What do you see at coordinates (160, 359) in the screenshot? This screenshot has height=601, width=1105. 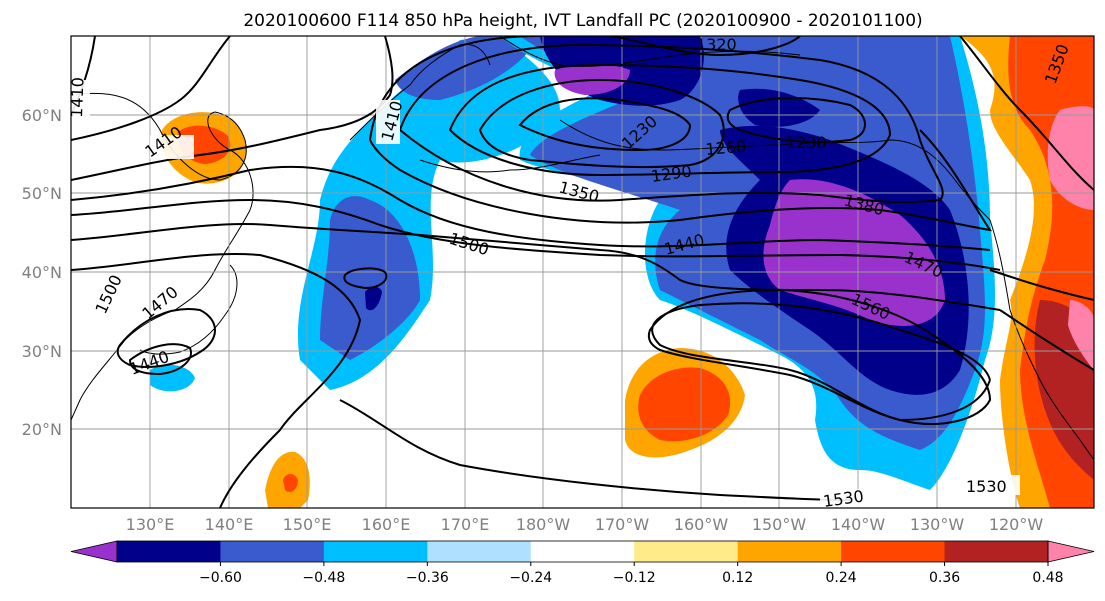 I see `contour-1440-japan` at bounding box center [160, 359].